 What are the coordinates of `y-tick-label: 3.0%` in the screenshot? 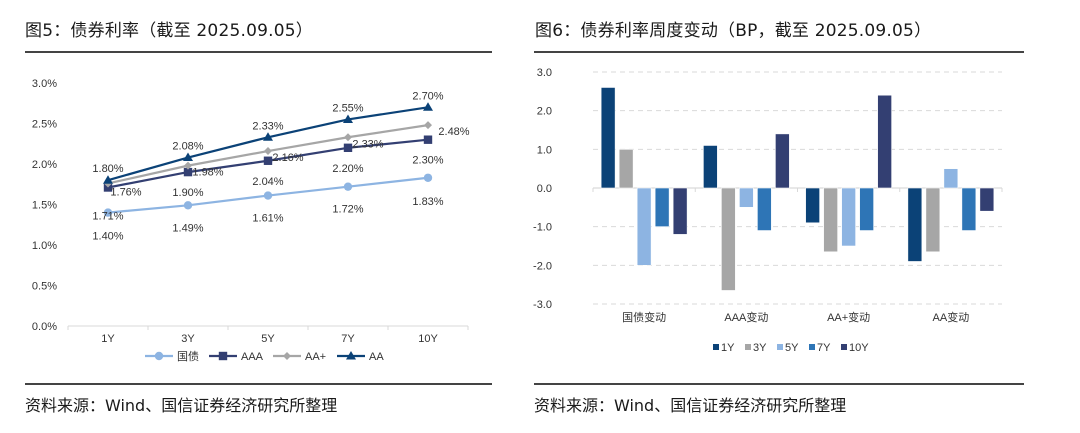 It's located at (44, 84).